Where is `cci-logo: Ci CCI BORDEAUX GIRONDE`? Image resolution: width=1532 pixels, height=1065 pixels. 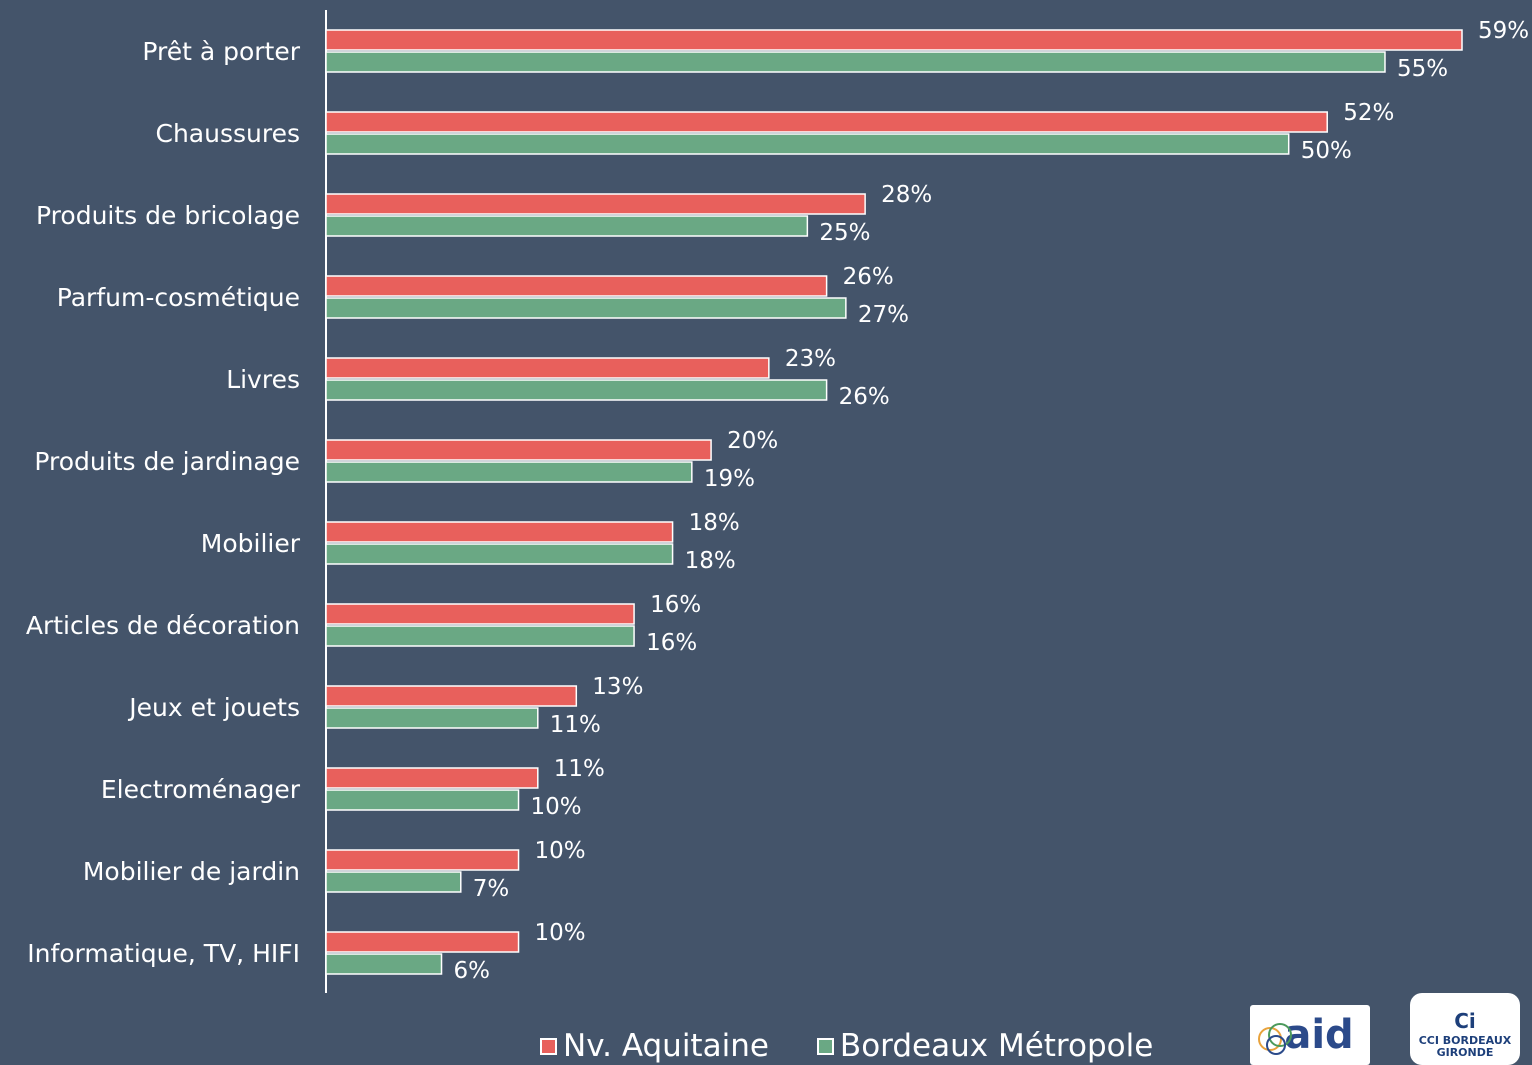
cci-logo: Ci CCI BORDEAUX GIRONDE is located at coordinates (1465, 1029).